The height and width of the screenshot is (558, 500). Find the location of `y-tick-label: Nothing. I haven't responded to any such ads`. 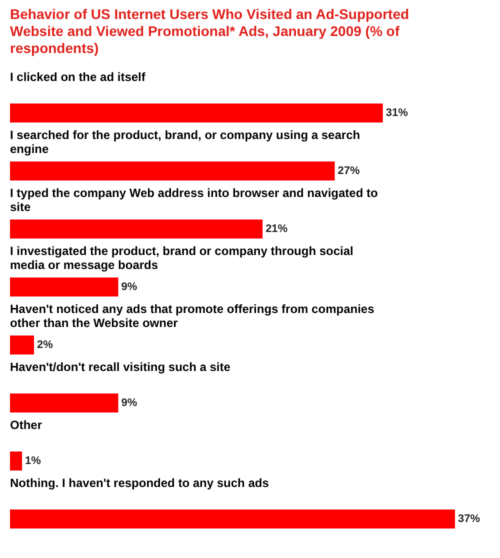

y-tick-label: Nothing. I haven't responded to any such ads is located at coordinates (140, 483).